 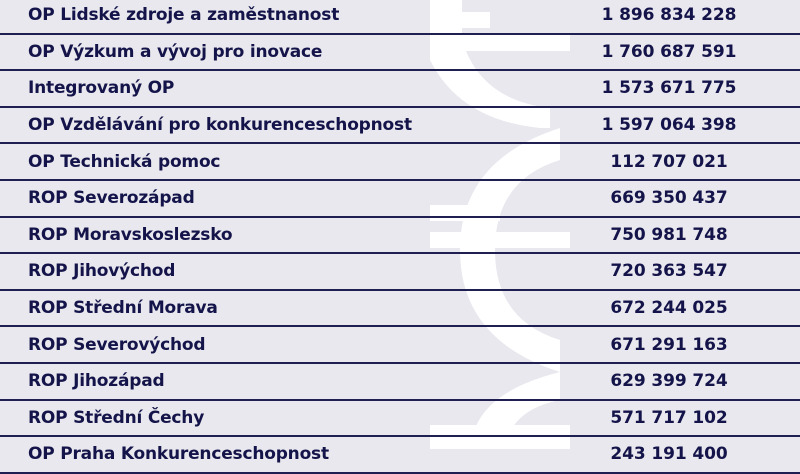 What do you see at coordinates (102, 271) in the screenshot?
I see `program-name: ROP Jihovýchod` at bounding box center [102, 271].